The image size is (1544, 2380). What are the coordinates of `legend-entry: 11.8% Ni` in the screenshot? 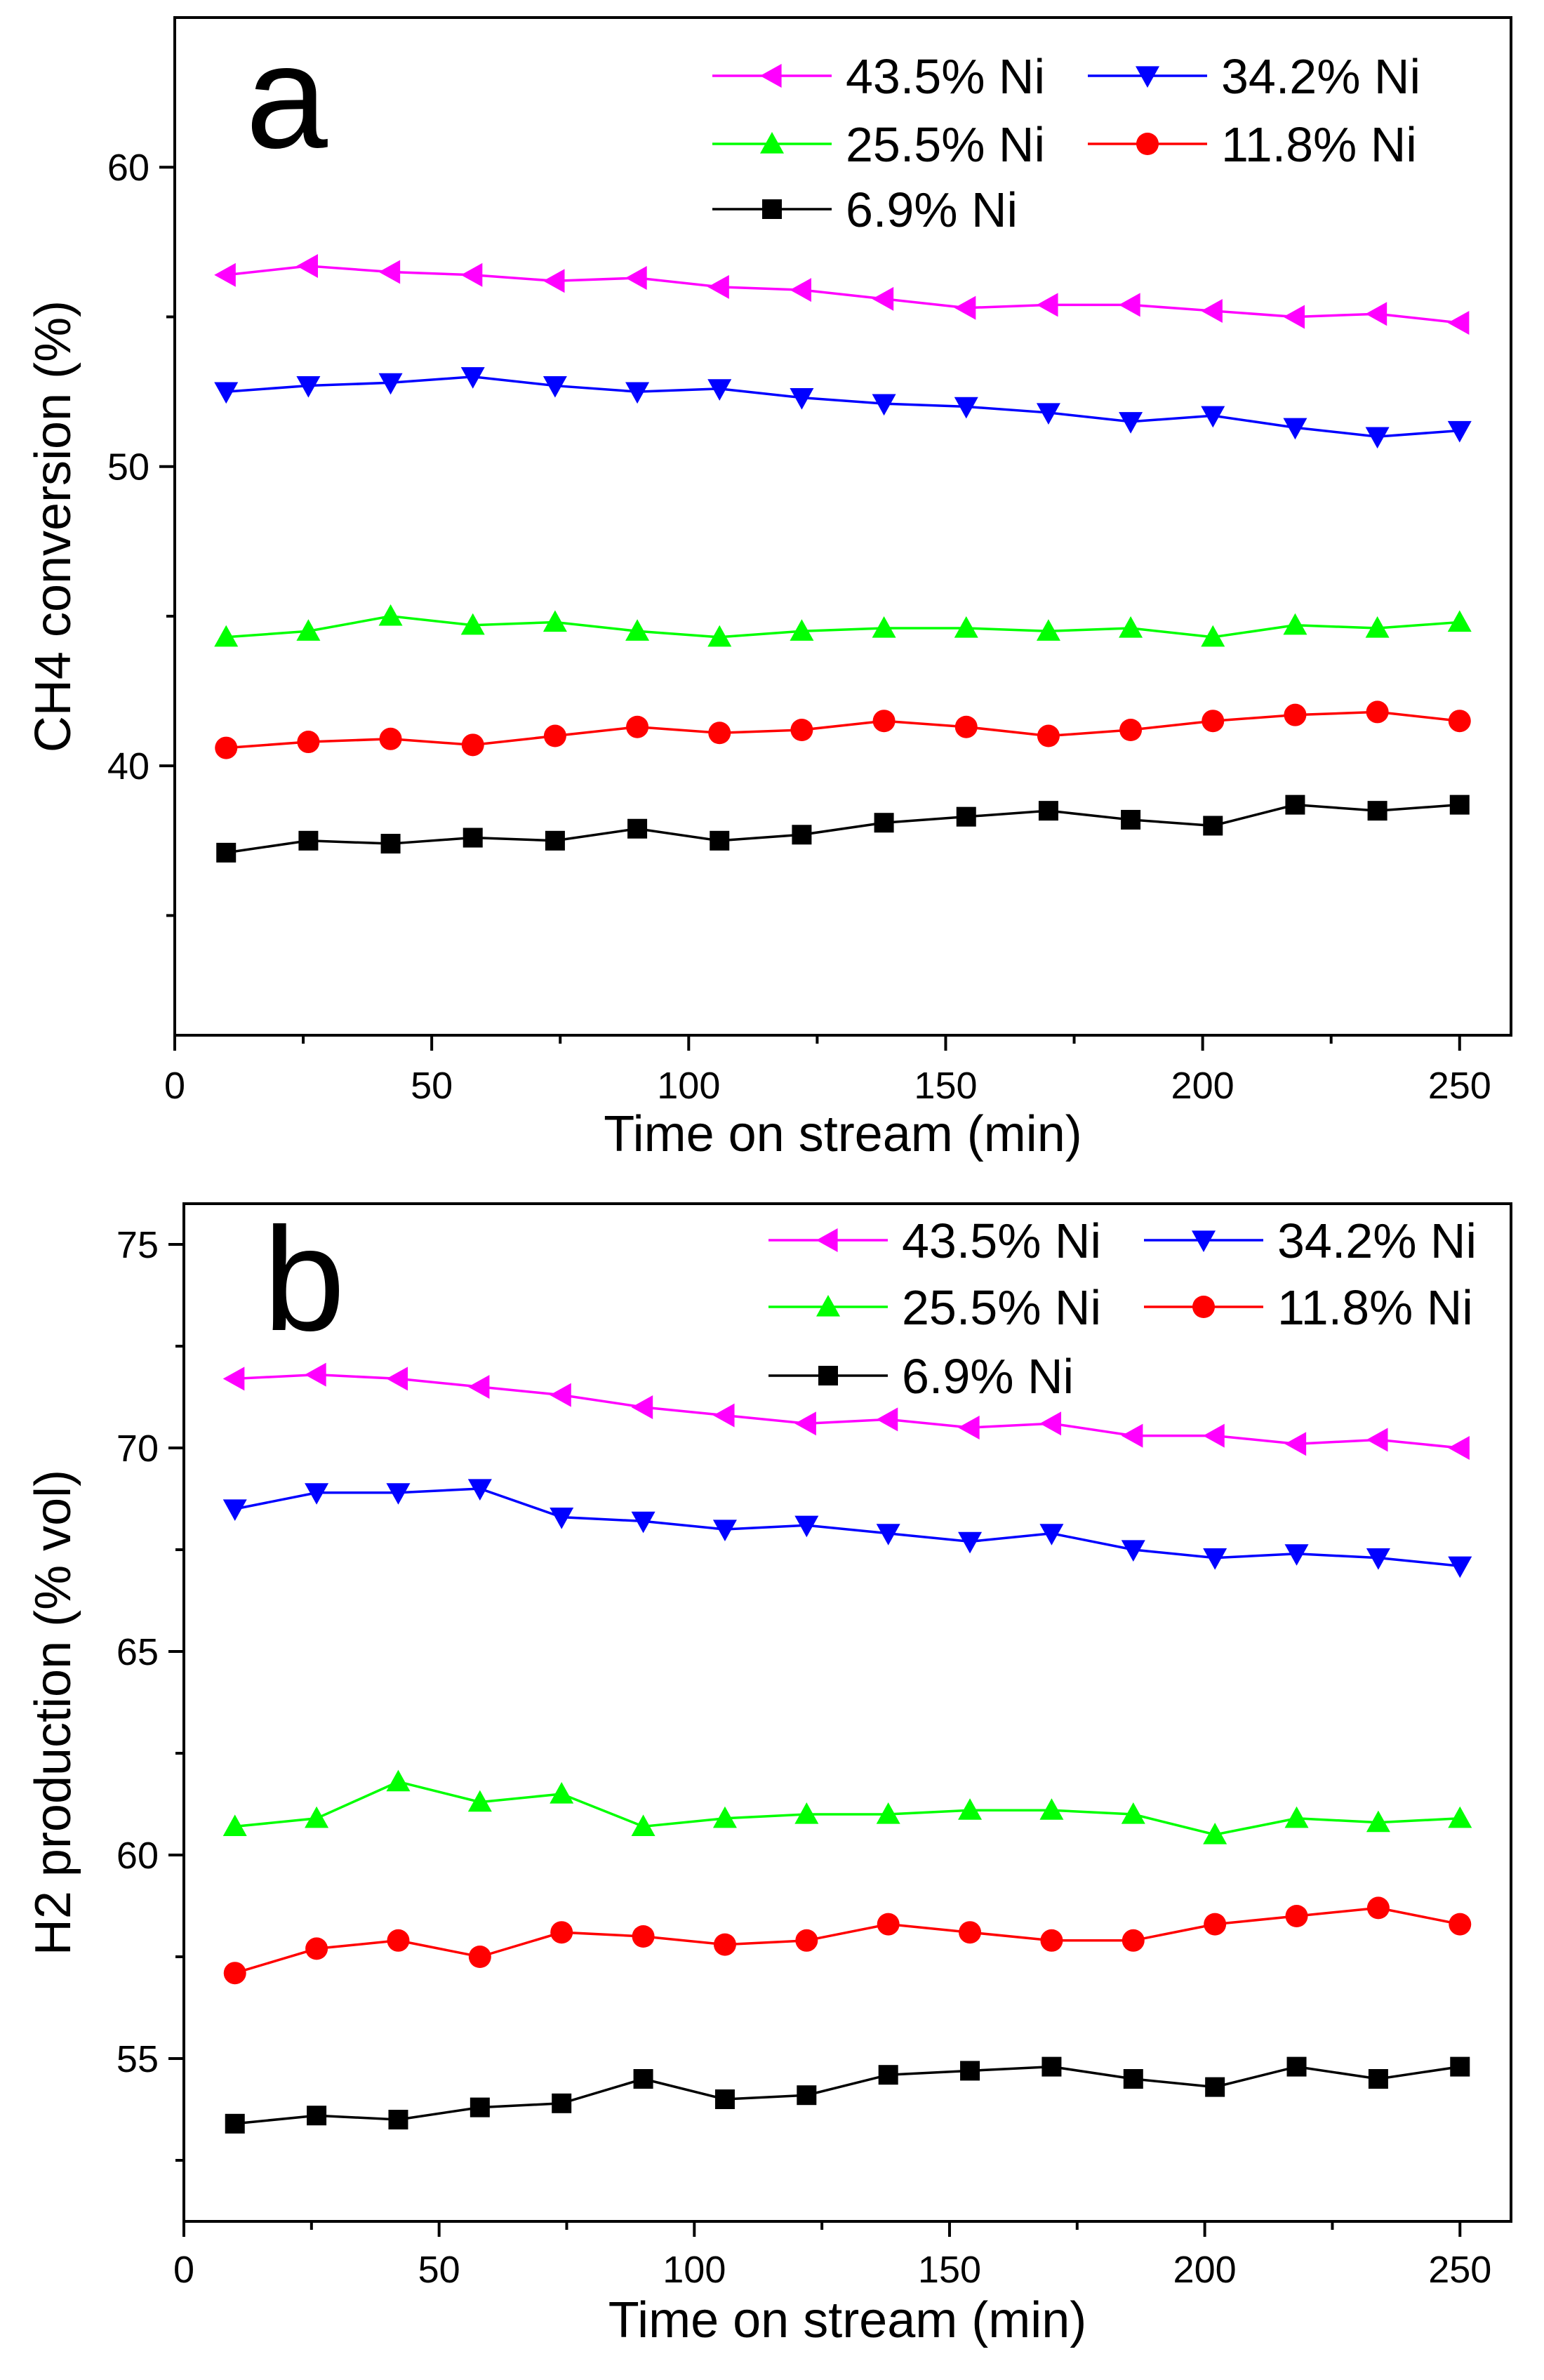 It's located at (1308, 1307).